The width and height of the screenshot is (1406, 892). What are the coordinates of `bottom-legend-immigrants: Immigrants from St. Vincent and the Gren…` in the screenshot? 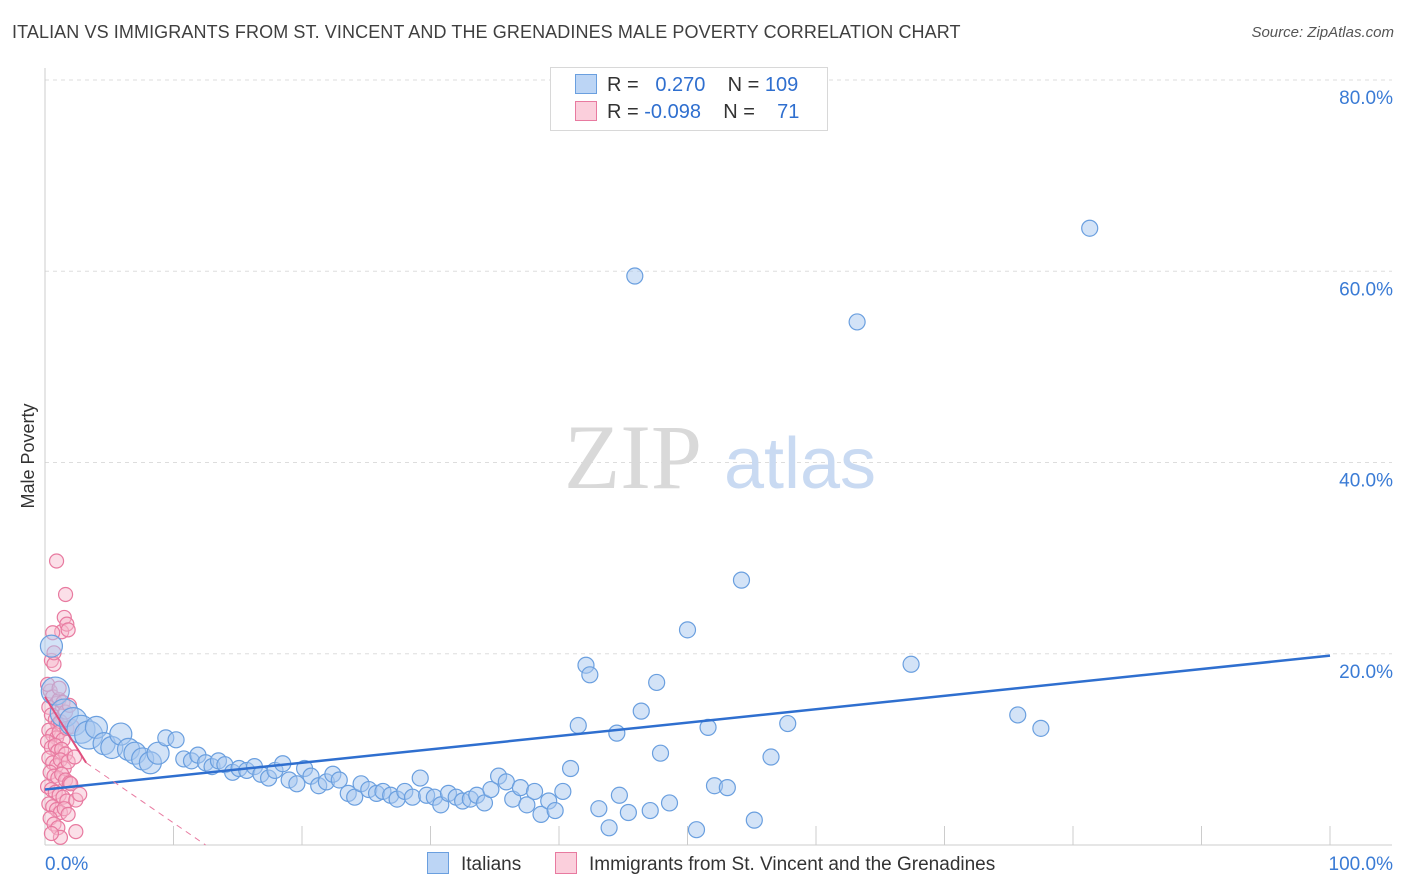 It's located at (775, 864).